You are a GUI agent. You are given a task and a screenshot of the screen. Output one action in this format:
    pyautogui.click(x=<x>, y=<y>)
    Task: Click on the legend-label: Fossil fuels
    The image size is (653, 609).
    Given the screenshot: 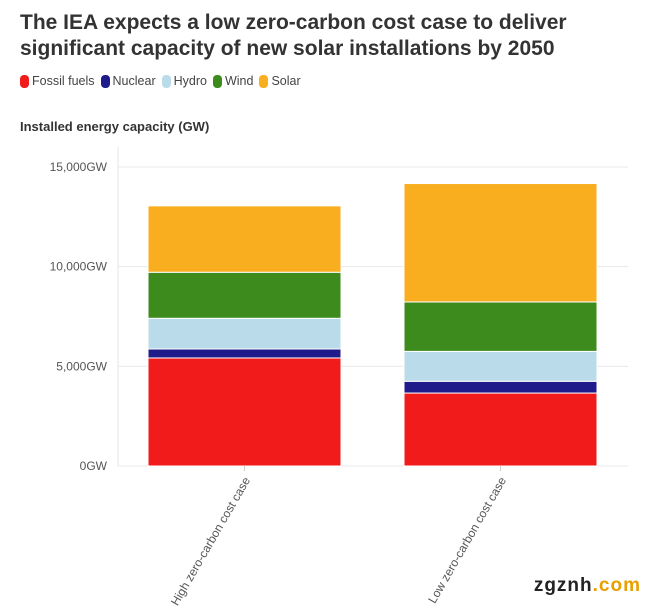 What is the action you would take?
    pyautogui.click(x=63, y=81)
    